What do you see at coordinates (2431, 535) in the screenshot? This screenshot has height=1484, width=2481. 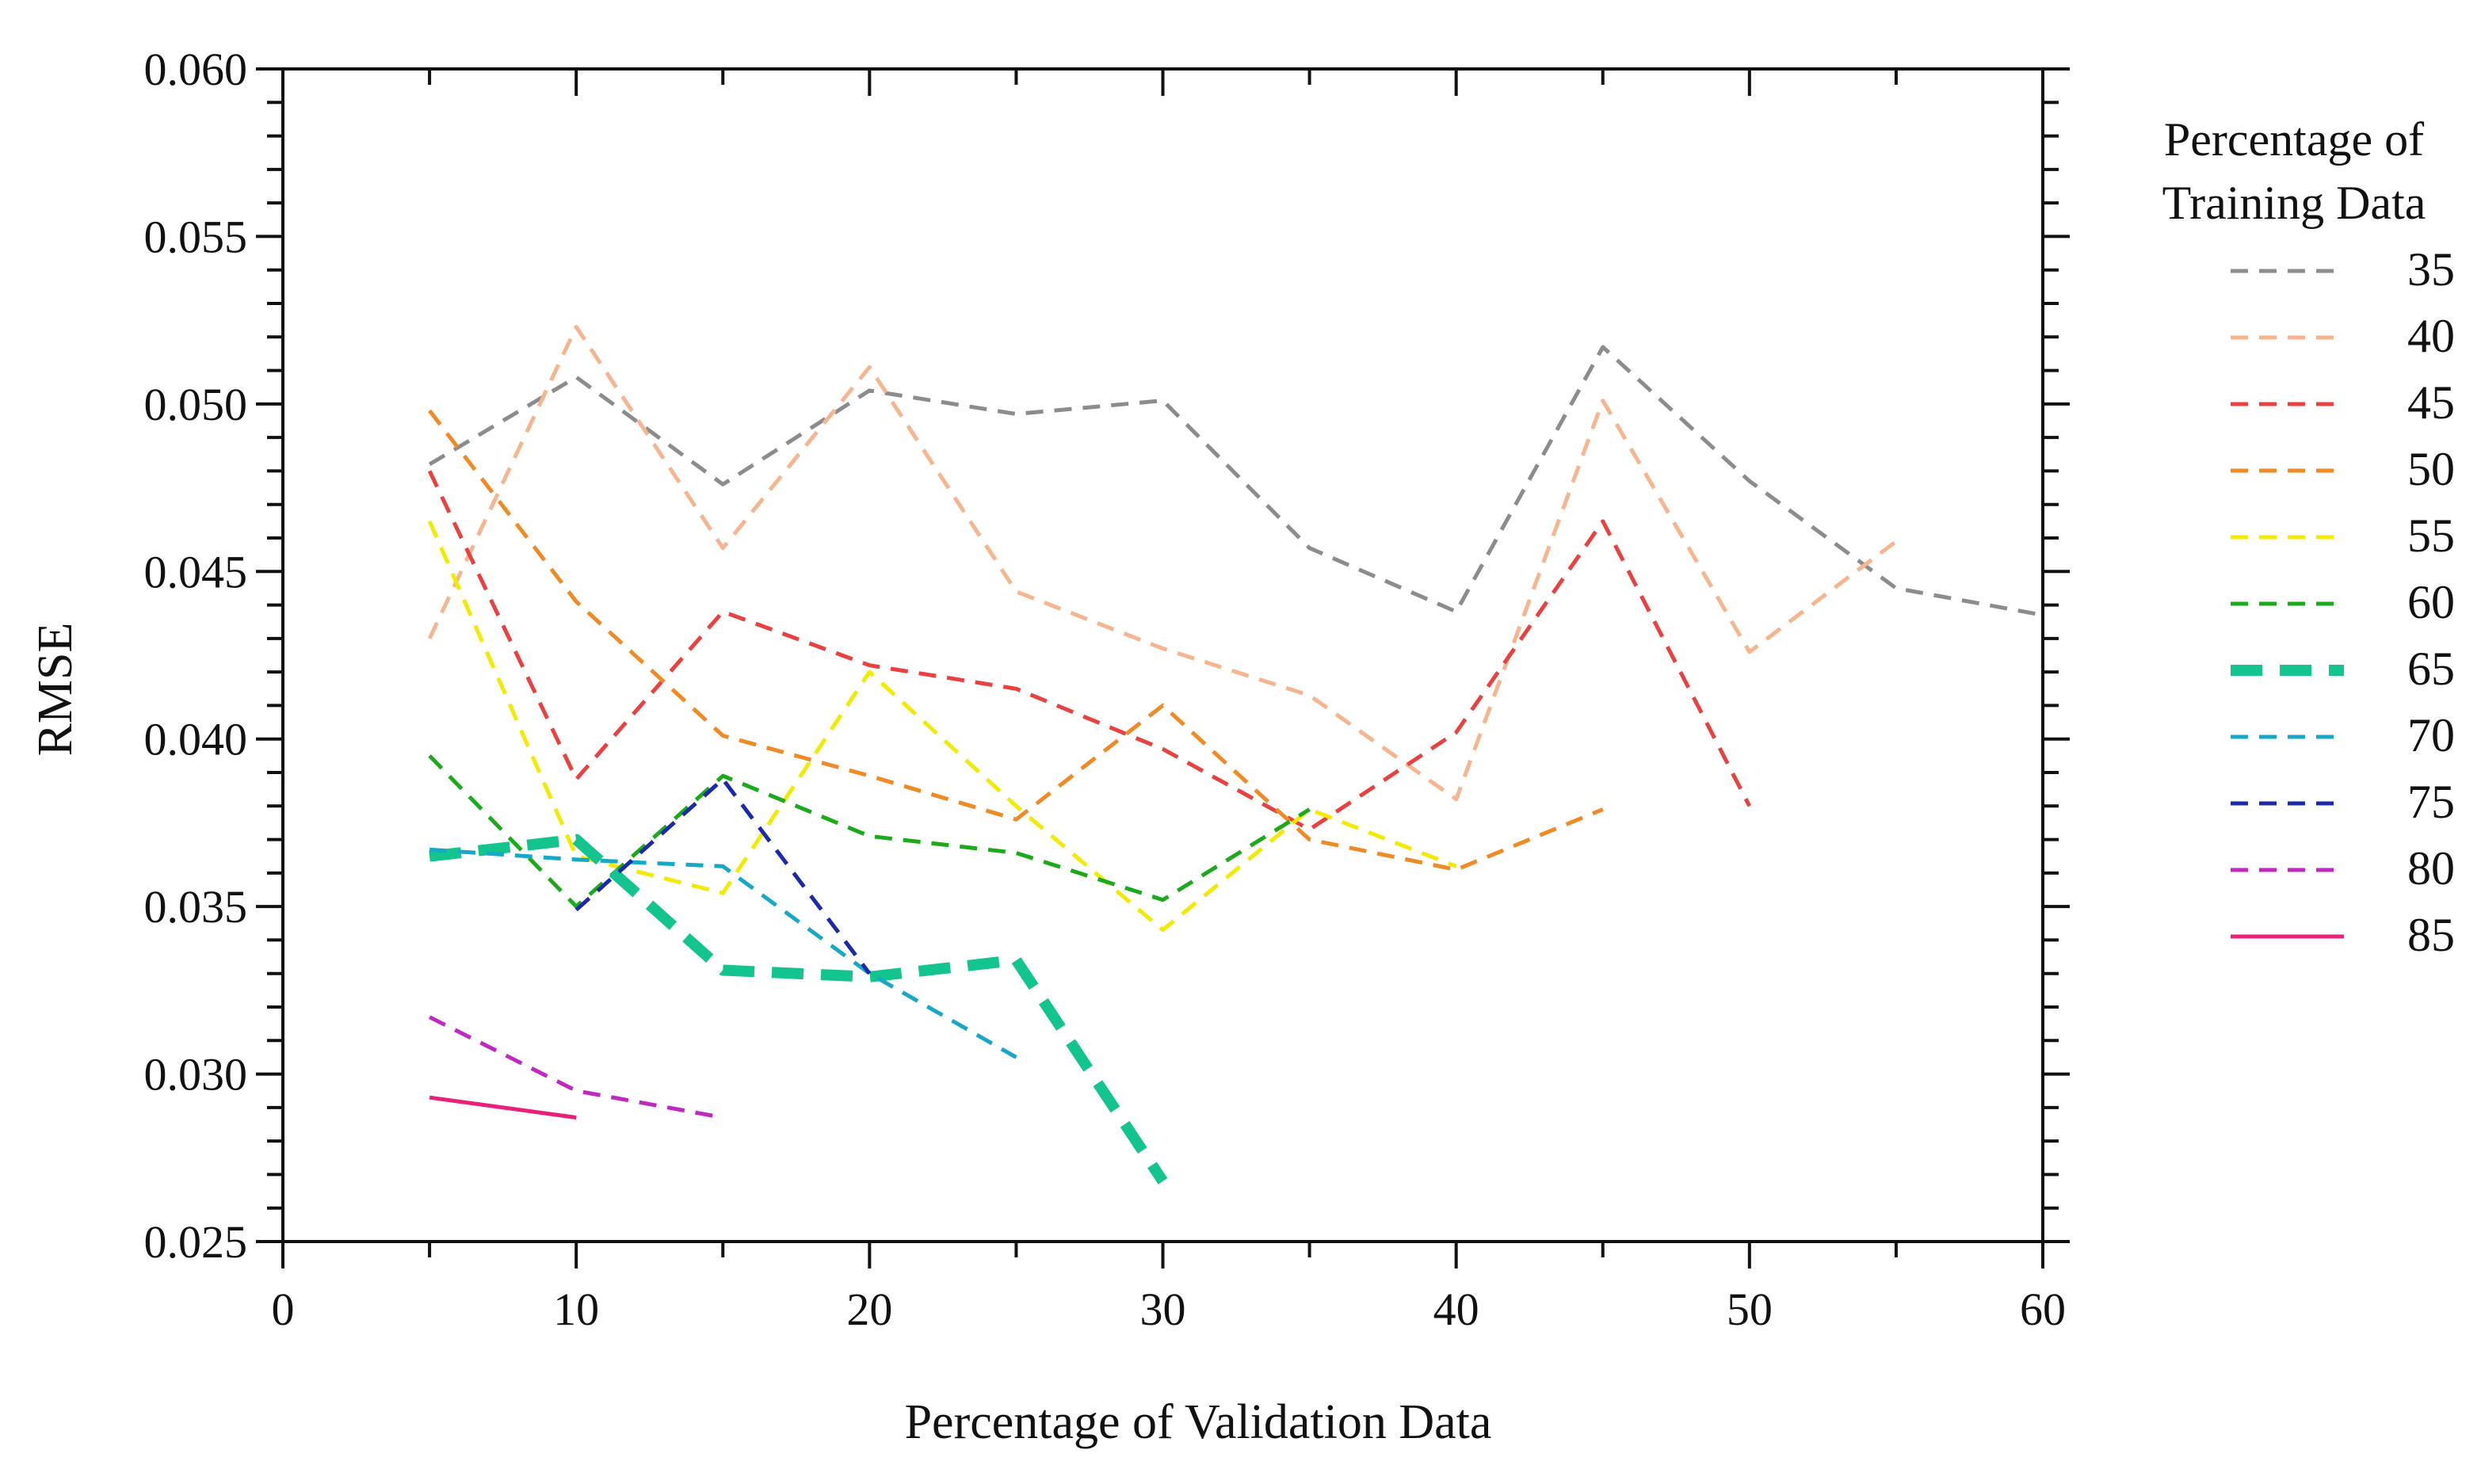 I see `legend-label-55: 55` at bounding box center [2431, 535].